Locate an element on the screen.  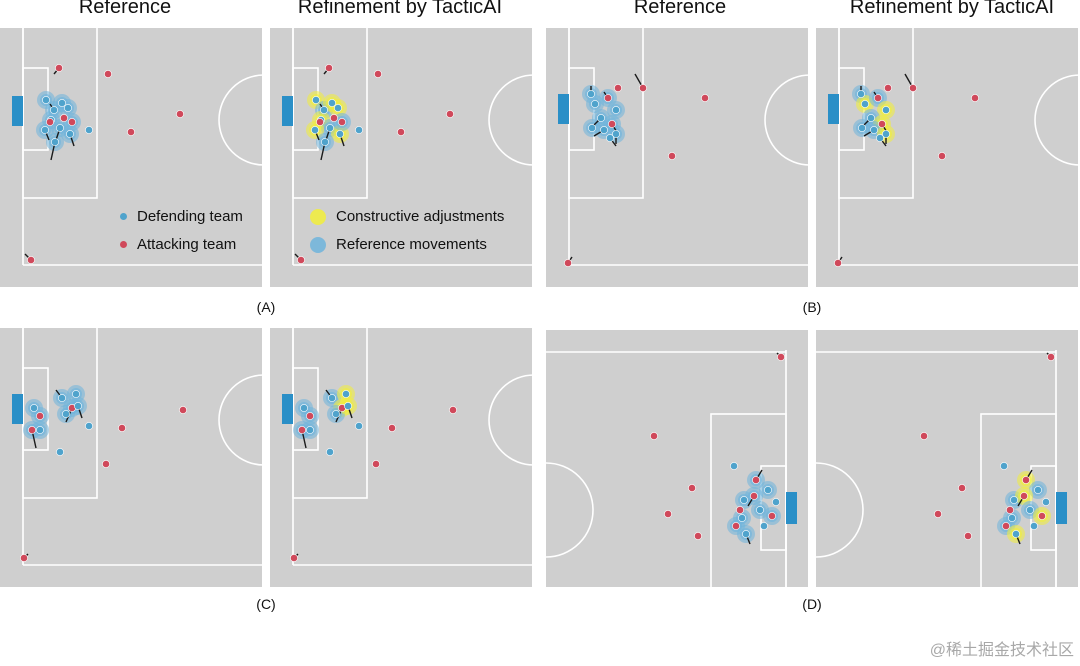
legend-reference-label: Reference movements is located at coordinates (411, 244).